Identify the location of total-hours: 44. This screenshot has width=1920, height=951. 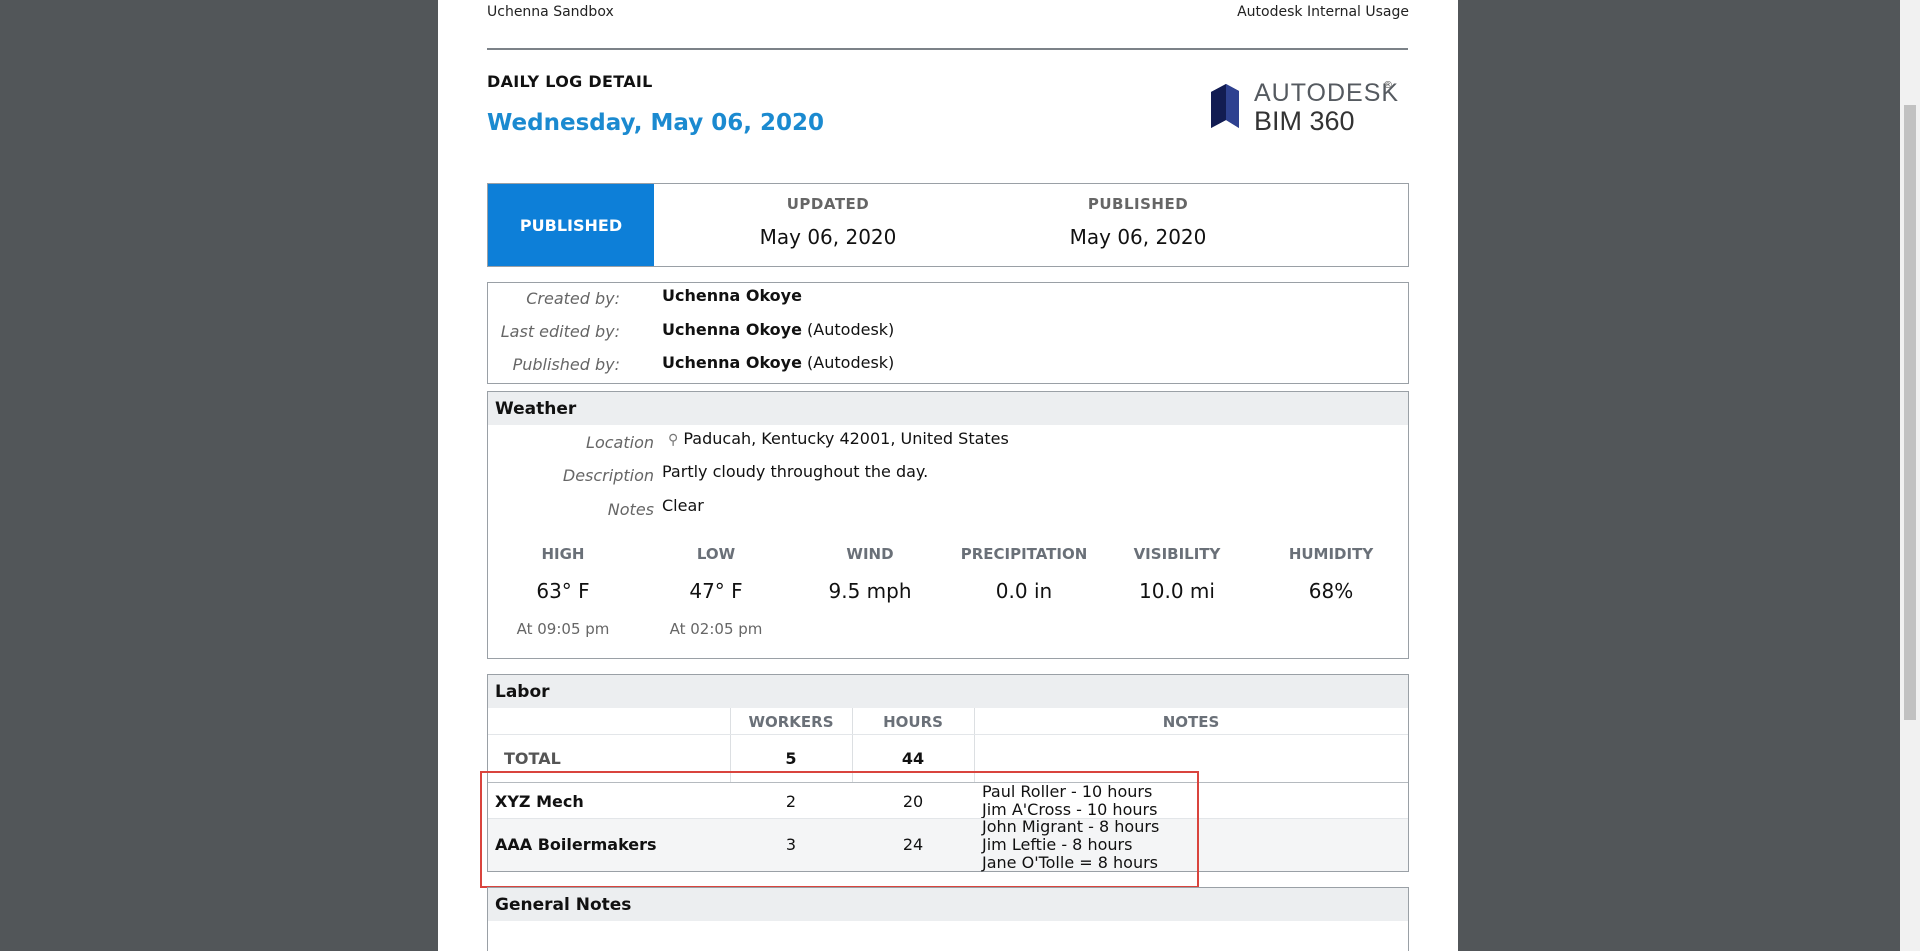
(913, 758).